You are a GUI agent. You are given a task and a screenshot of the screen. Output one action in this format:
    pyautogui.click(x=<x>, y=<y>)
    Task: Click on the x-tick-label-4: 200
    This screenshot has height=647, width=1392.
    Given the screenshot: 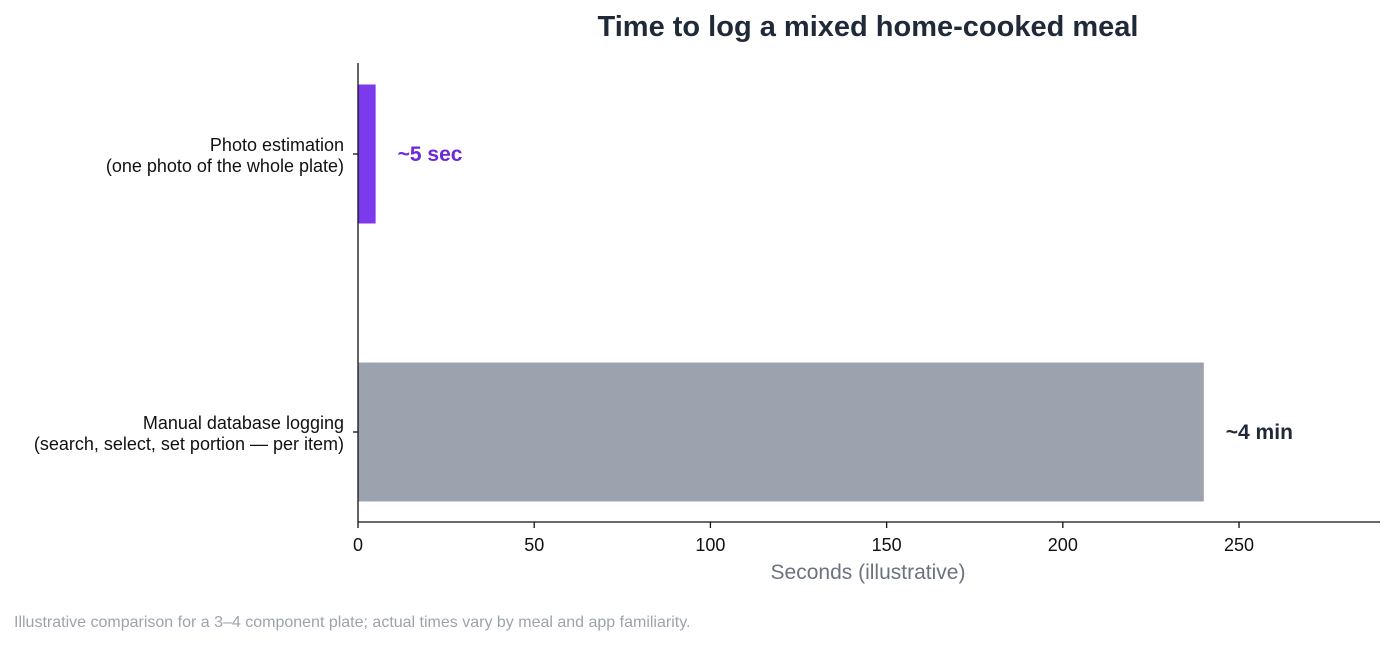 What is the action you would take?
    pyautogui.click(x=1063, y=545)
    